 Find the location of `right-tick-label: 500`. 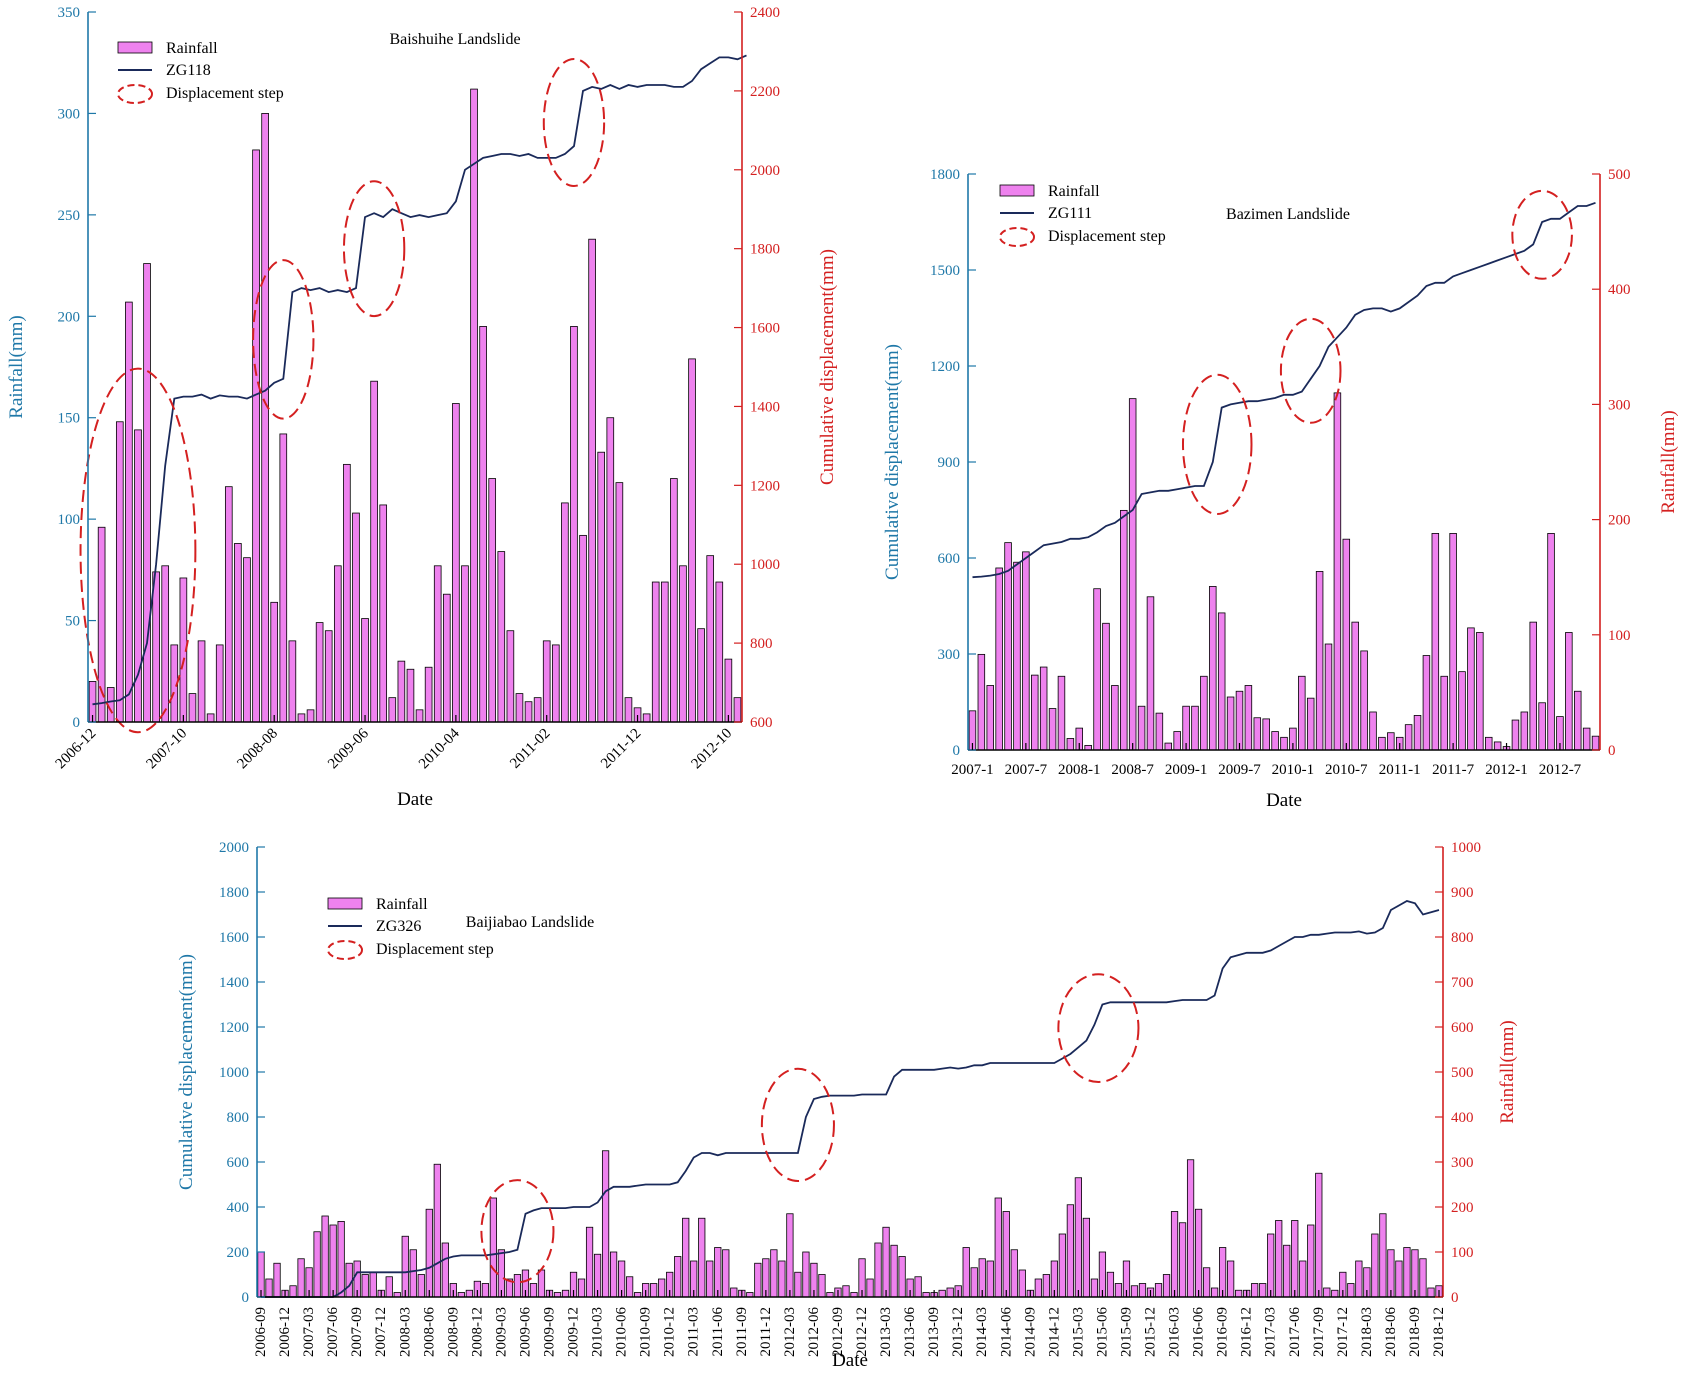

right-tick-label: 500 is located at coordinates (1462, 1073).